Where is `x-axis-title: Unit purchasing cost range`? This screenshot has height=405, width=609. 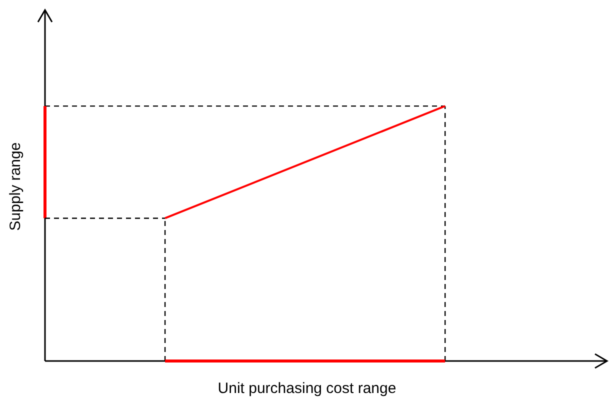
x-axis-title: Unit purchasing cost range is located at coordinates (307, 388).